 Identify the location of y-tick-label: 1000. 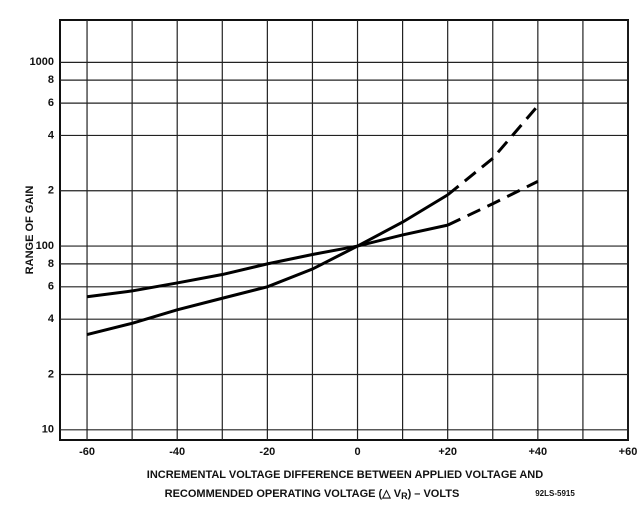
(42, 62).